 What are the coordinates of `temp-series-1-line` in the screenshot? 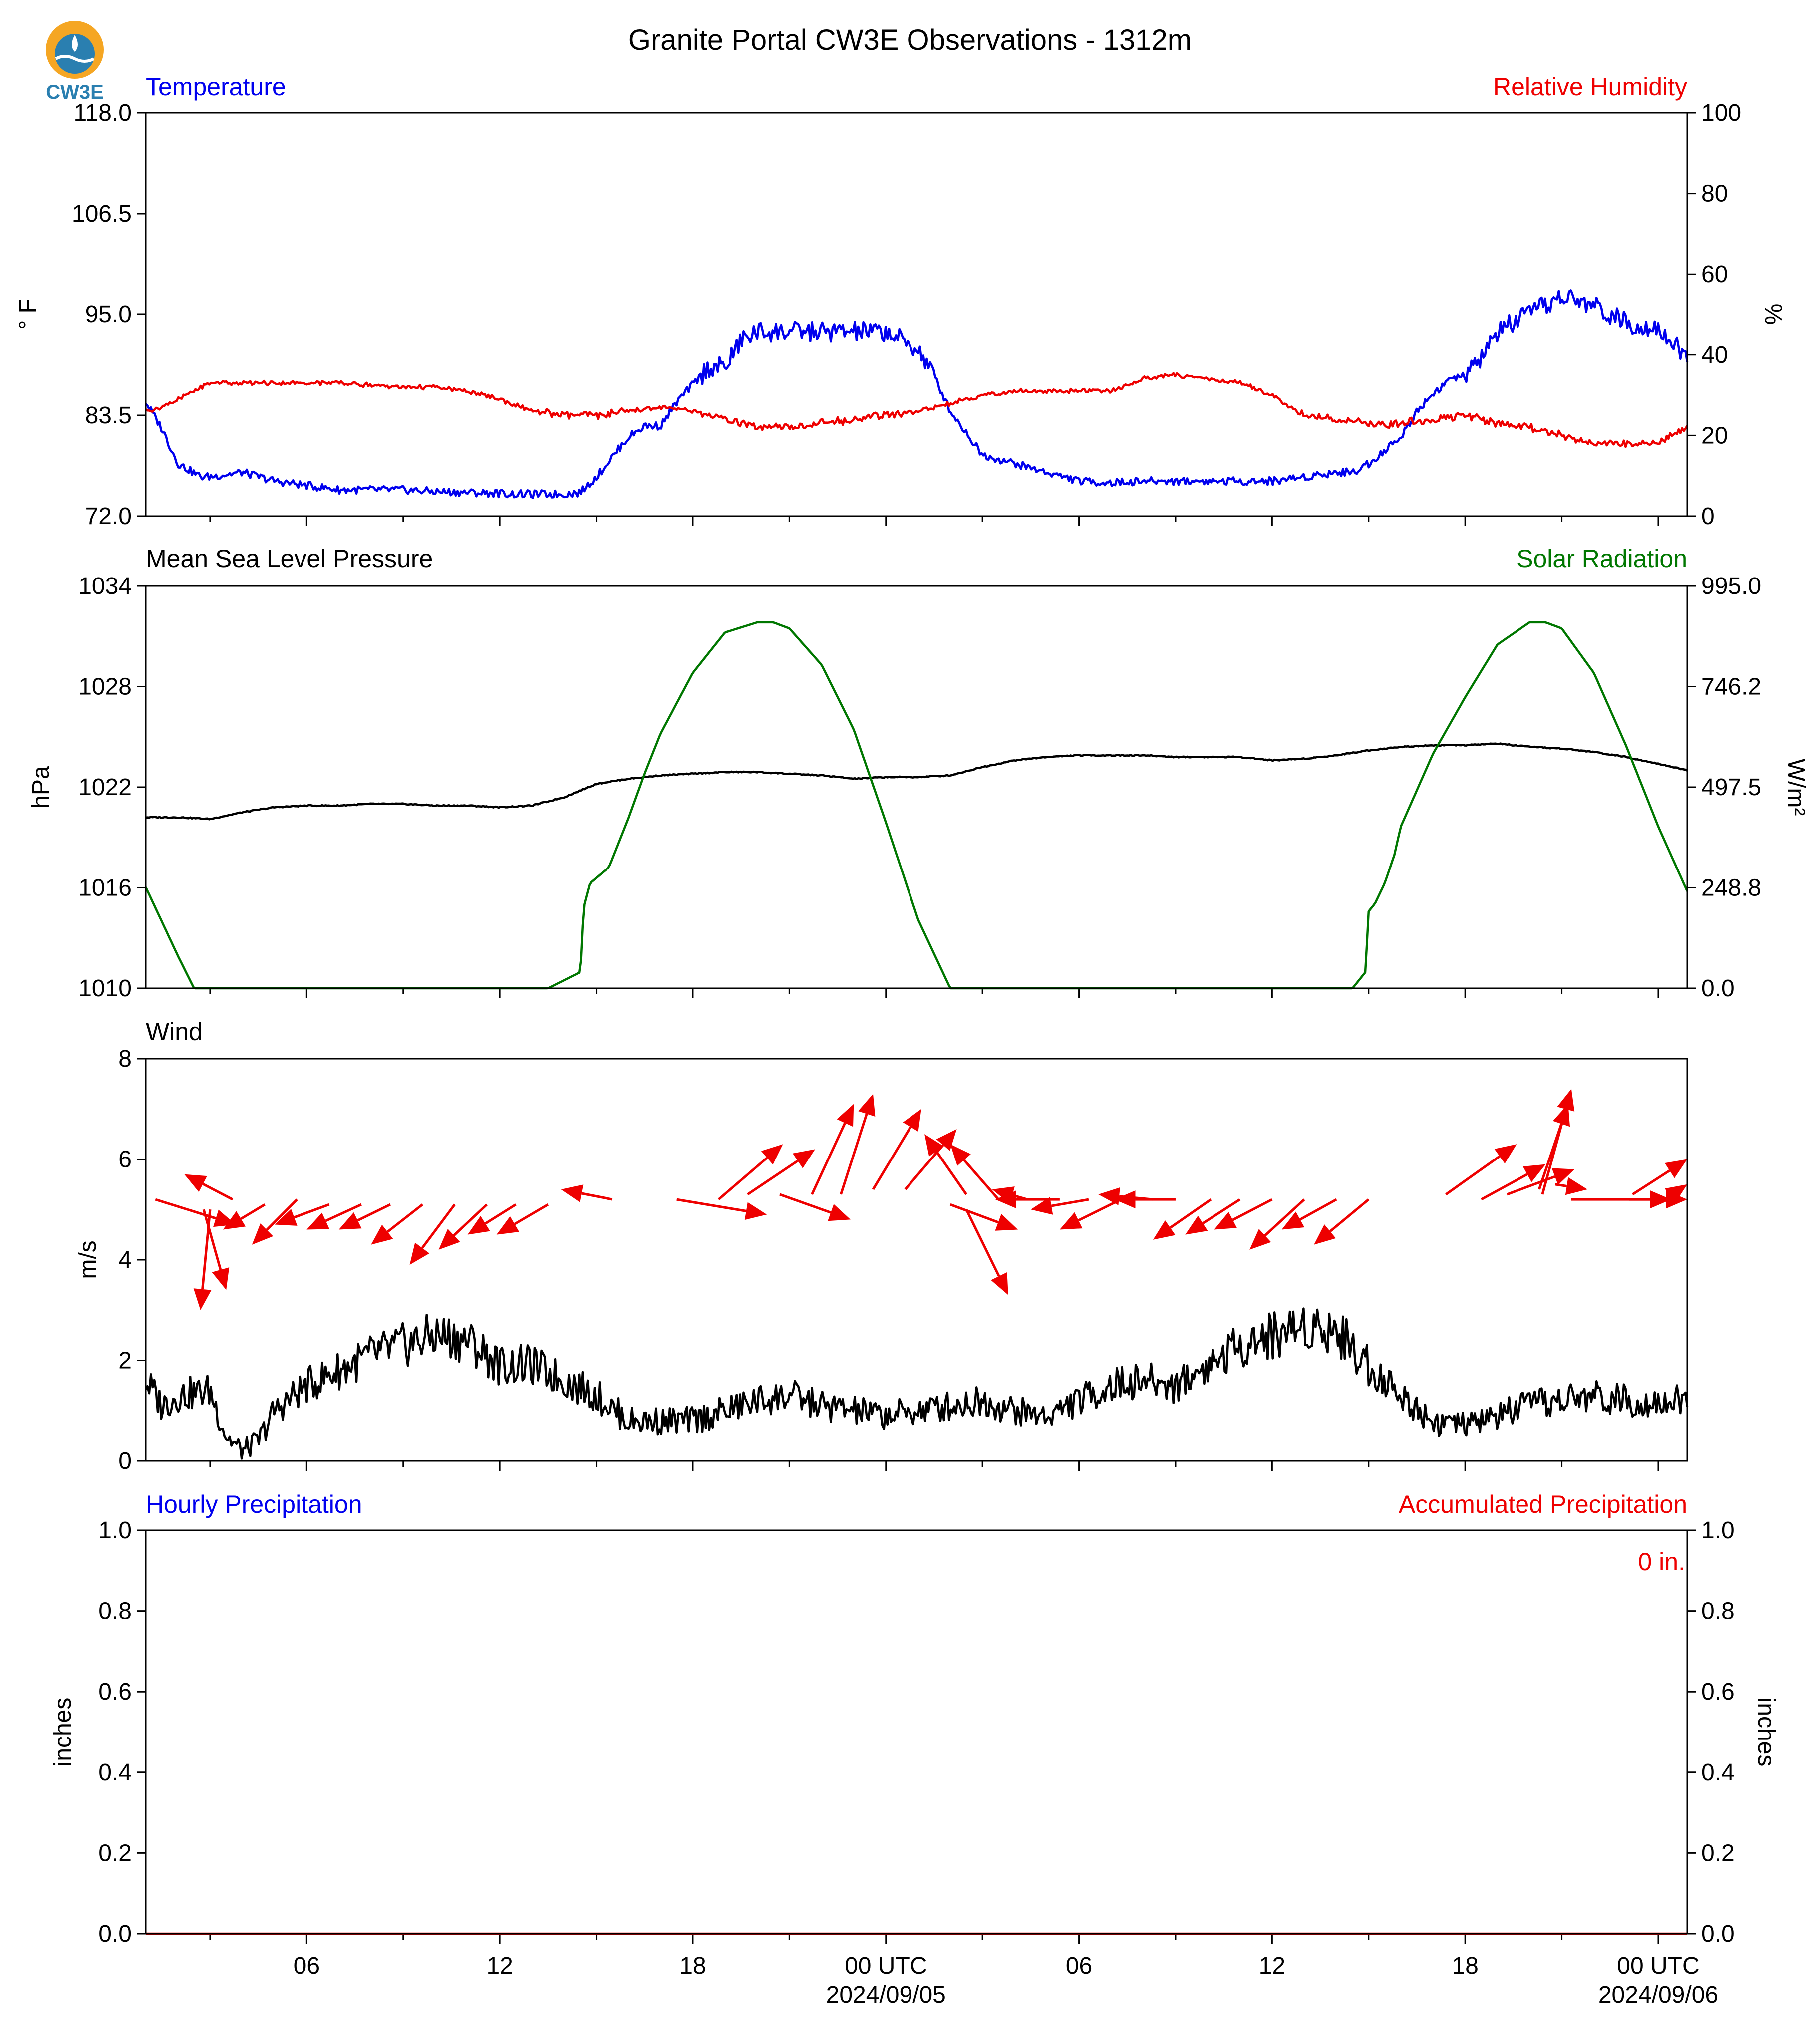 It's located at (916, 410).